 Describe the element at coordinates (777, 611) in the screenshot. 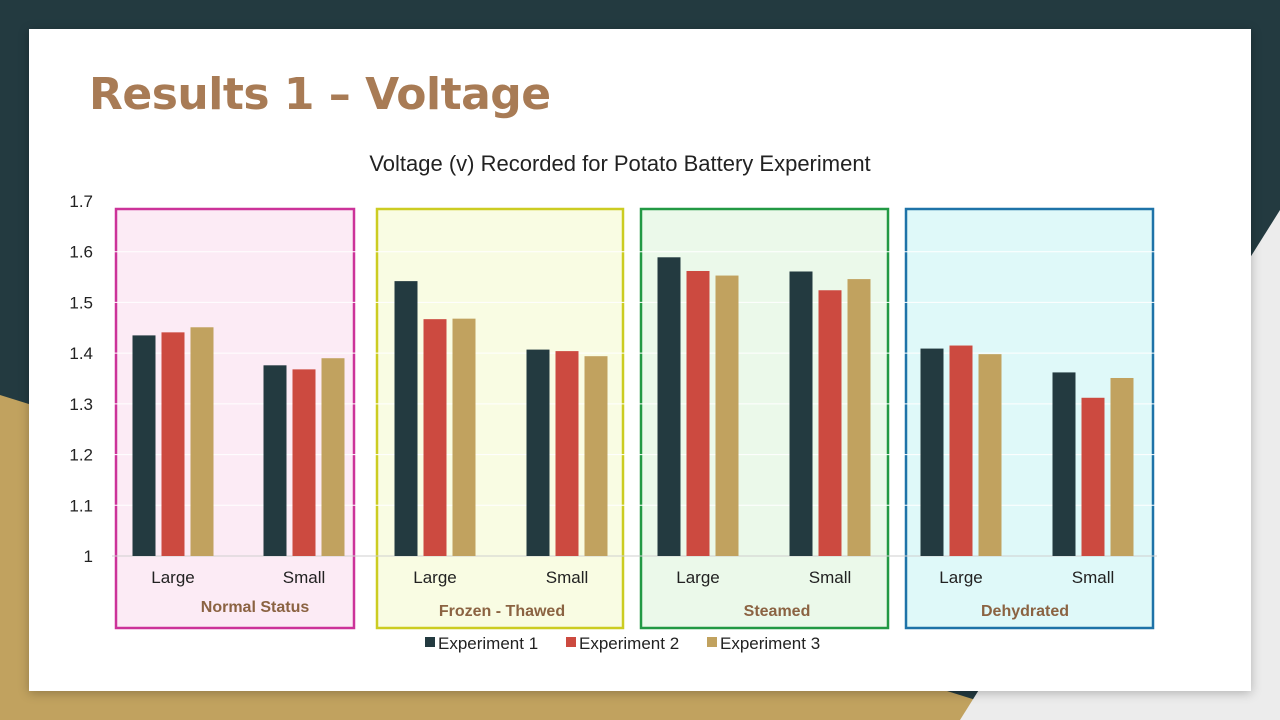

I see `group-label: Steamed` at that location.